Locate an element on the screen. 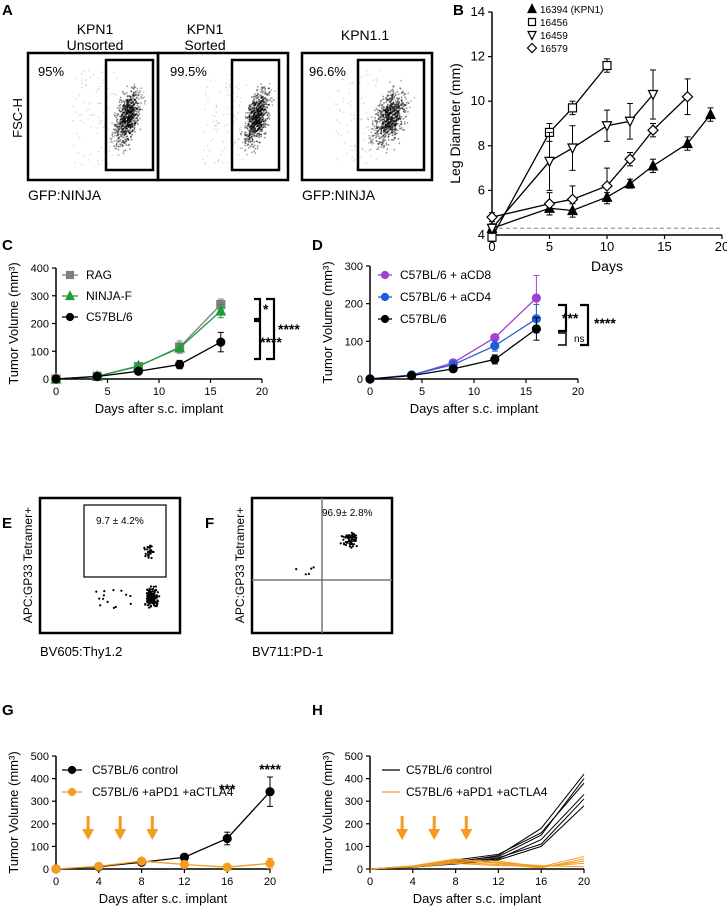 The width and height of the screenshot is (727, 910). chart-g-x-tick-label: 4 is located at coordinates (99, 882).